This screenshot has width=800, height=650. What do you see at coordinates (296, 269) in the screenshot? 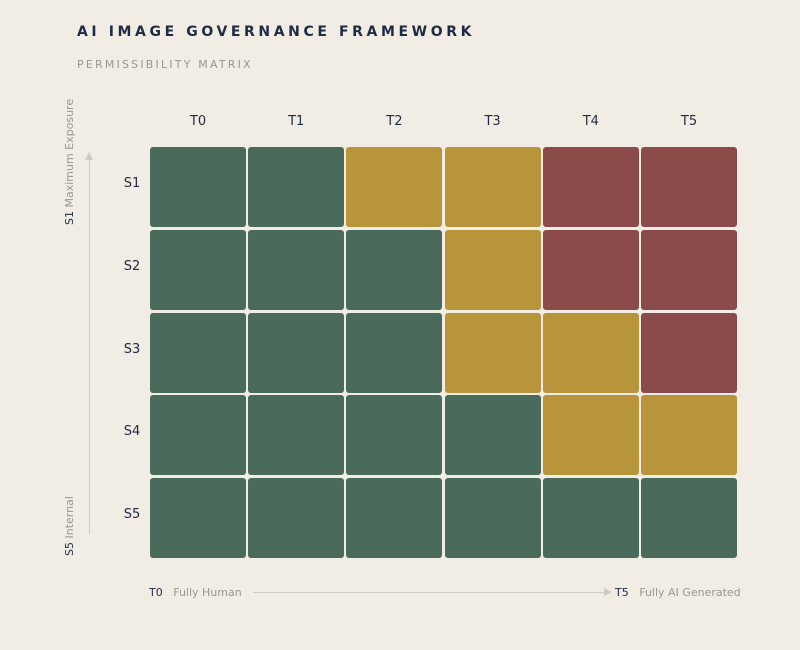
I see `matrix-cell-s2-t1` at bounding box center [296, 269].